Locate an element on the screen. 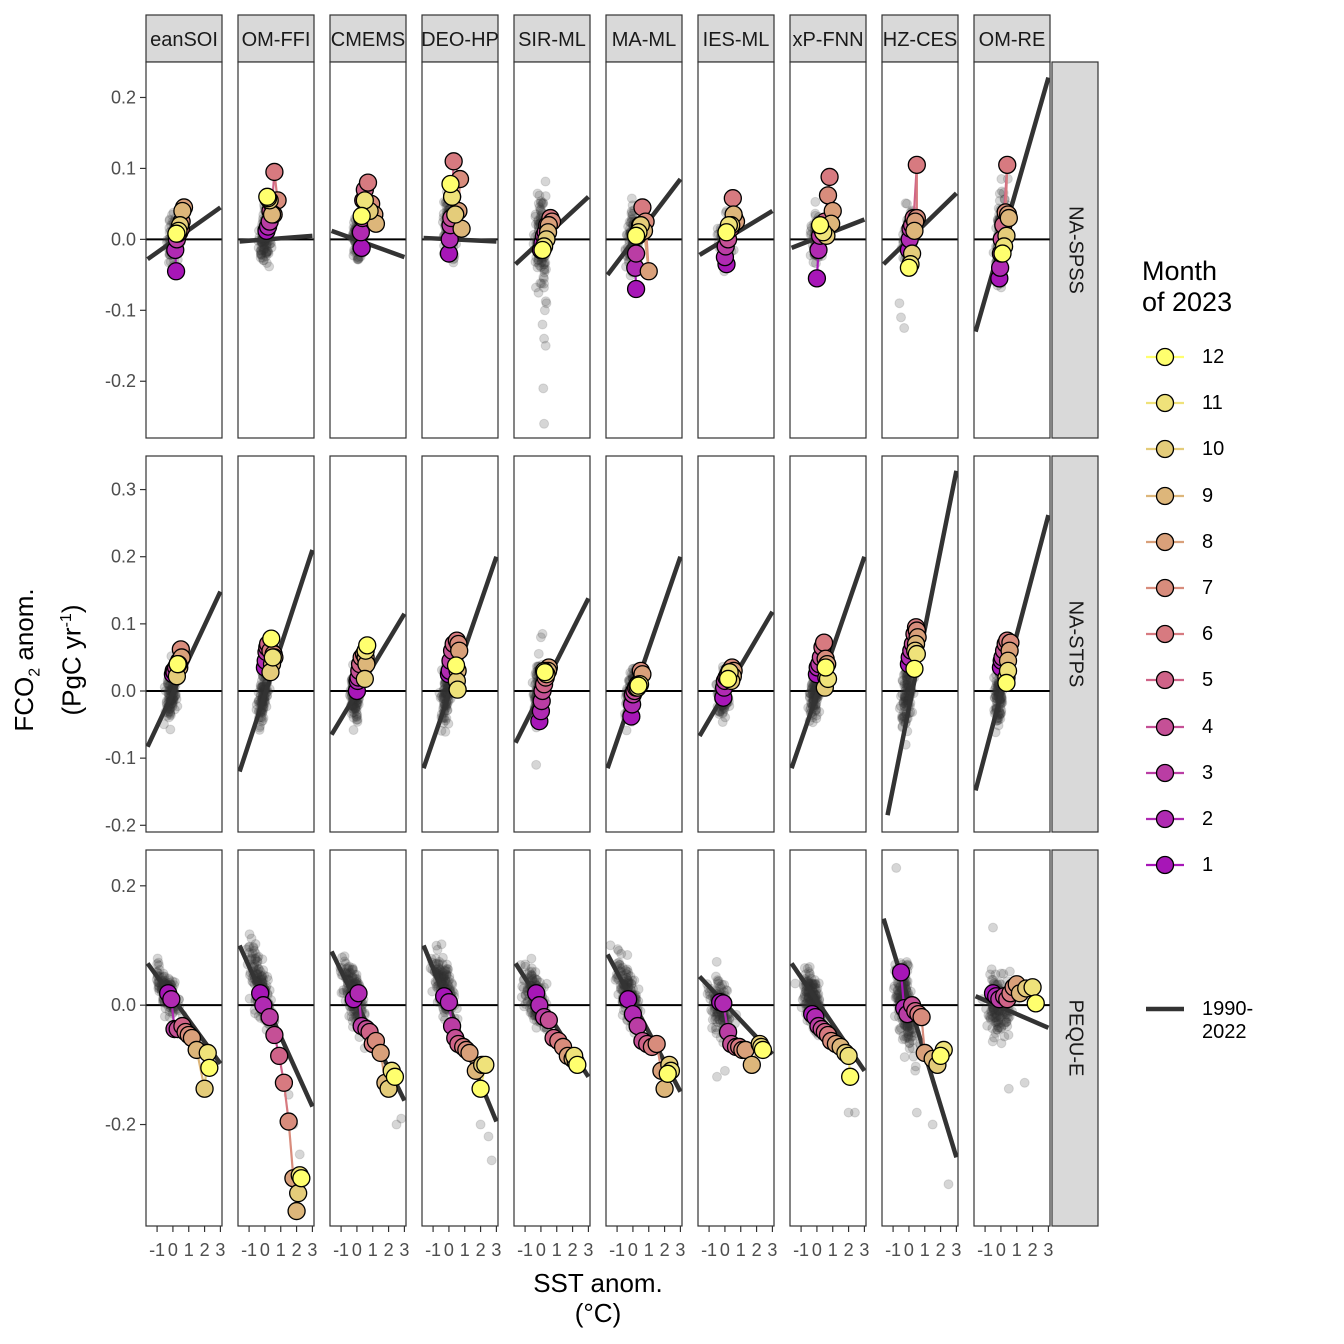  y-tick-label: 0.0 is located at coordinates (123, 239).